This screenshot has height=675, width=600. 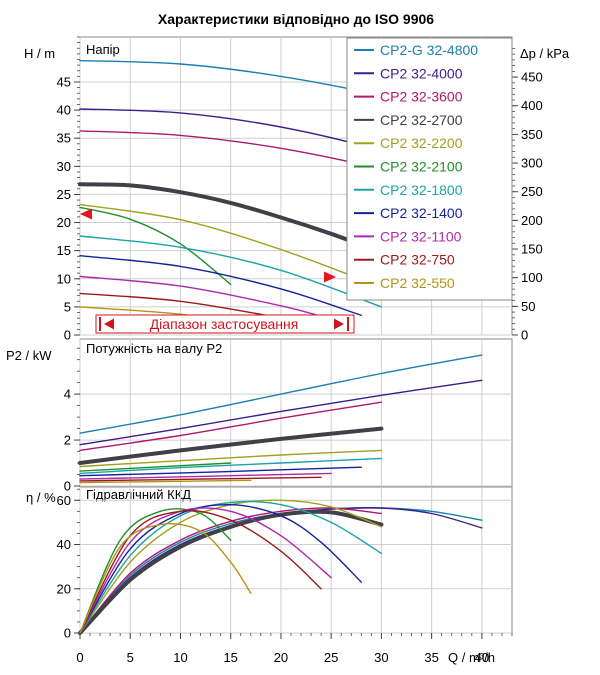 I want to click on legend-entry: CP2 32-1100, so click(x=421, y=236).